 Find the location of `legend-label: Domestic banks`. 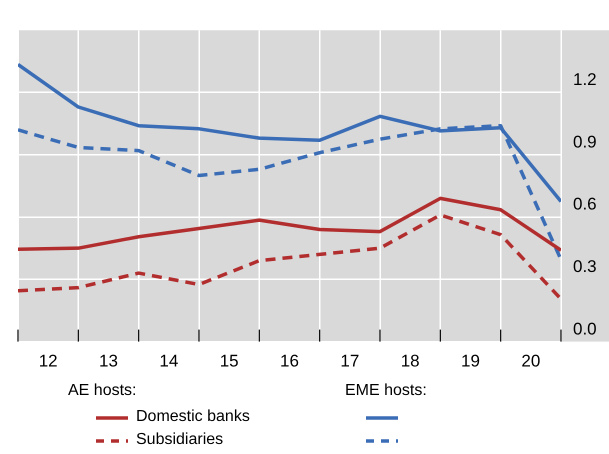

legend-label: Domestic banks is located at coordinates (193, 417).